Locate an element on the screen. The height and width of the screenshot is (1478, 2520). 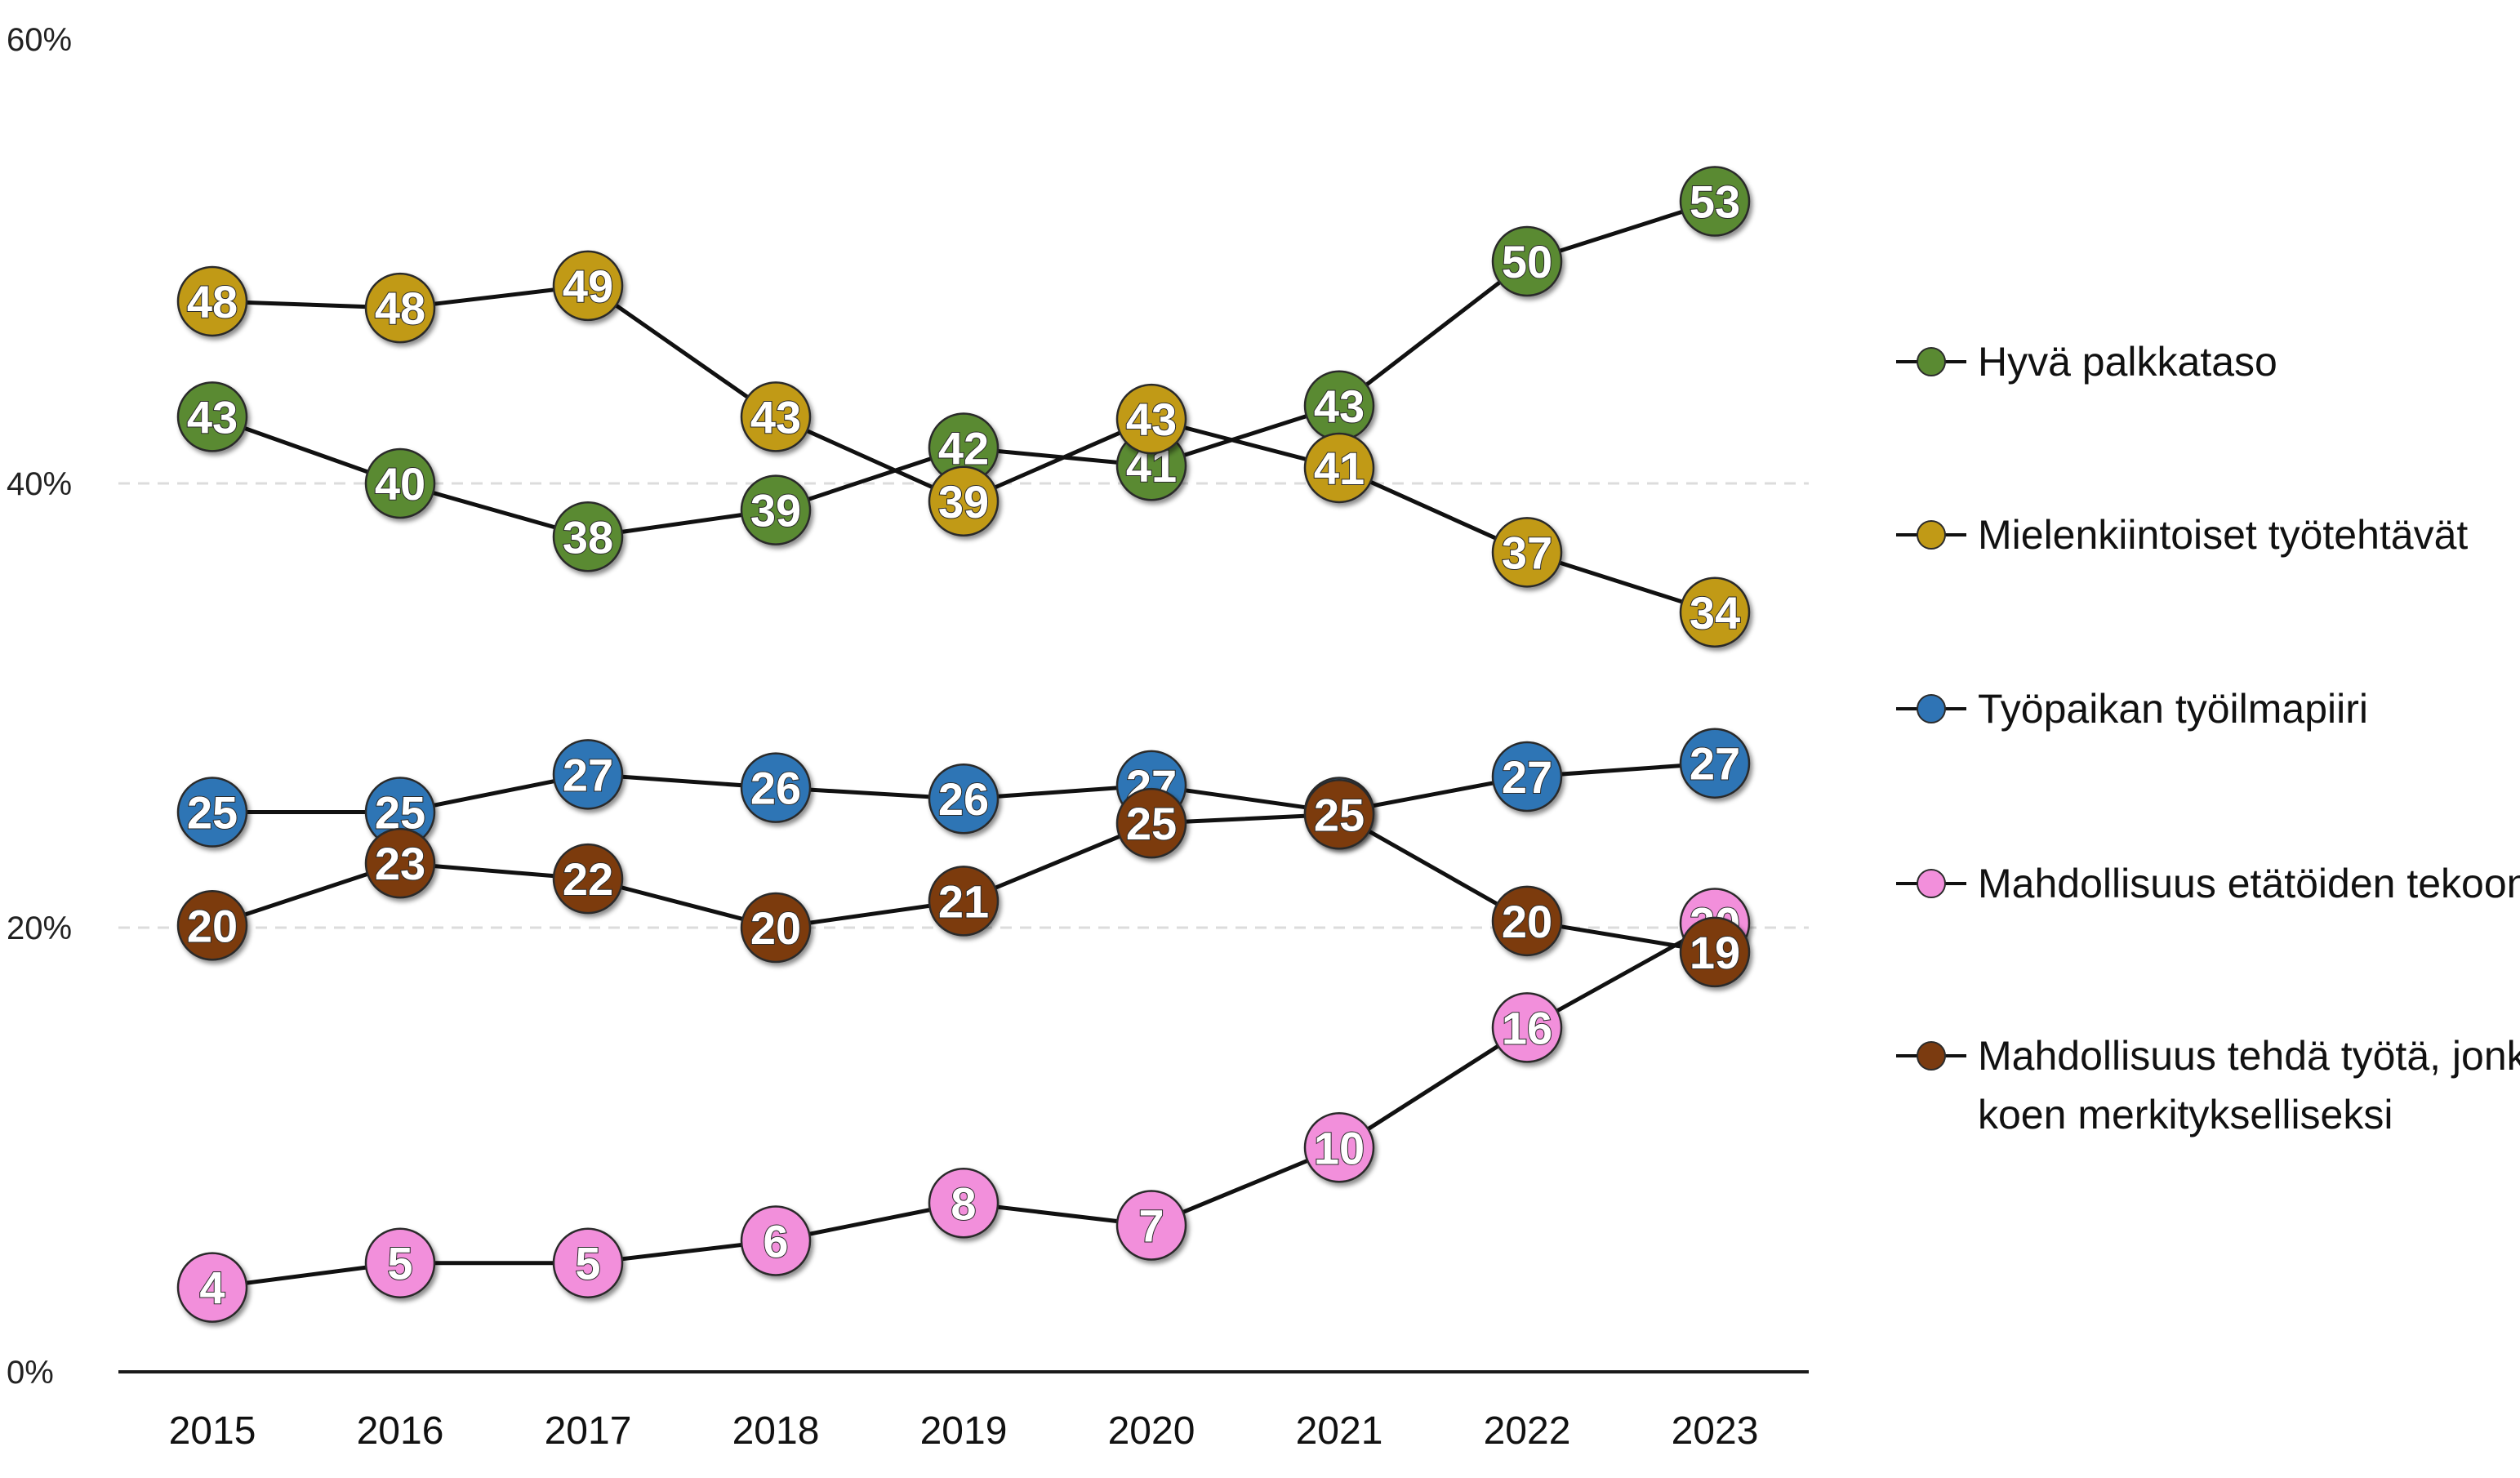
legend-entry-2: Mielenkiintoiset työtehtävät is located at coordinates (2182, 535).